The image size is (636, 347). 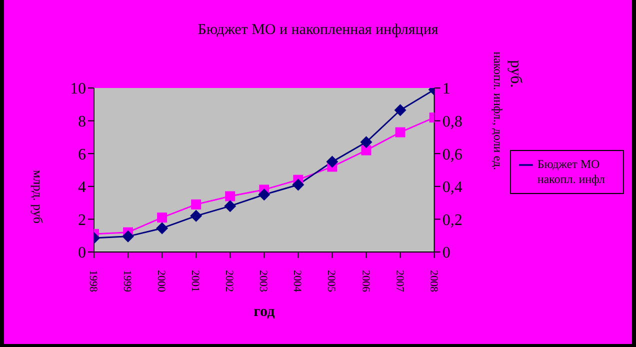 I want to click on x-tick-label: 2008, so click(x=433, y=281).